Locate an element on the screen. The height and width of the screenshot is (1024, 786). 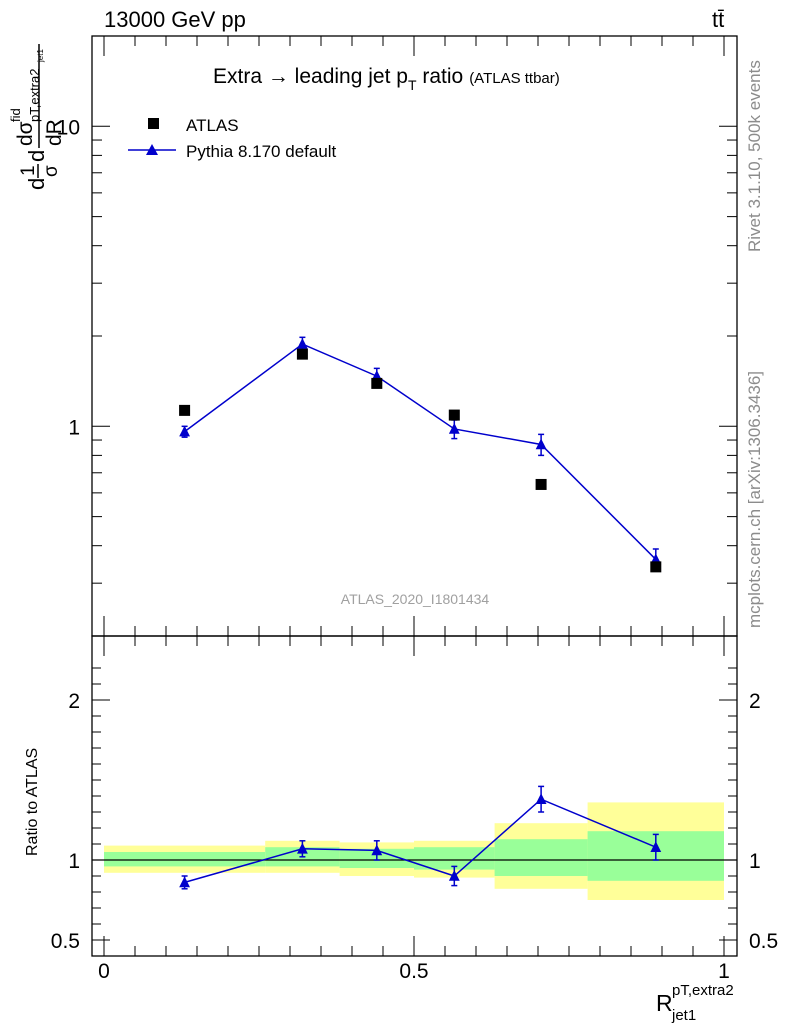
legend-atlas-marker is located at coordinates (153, 123).